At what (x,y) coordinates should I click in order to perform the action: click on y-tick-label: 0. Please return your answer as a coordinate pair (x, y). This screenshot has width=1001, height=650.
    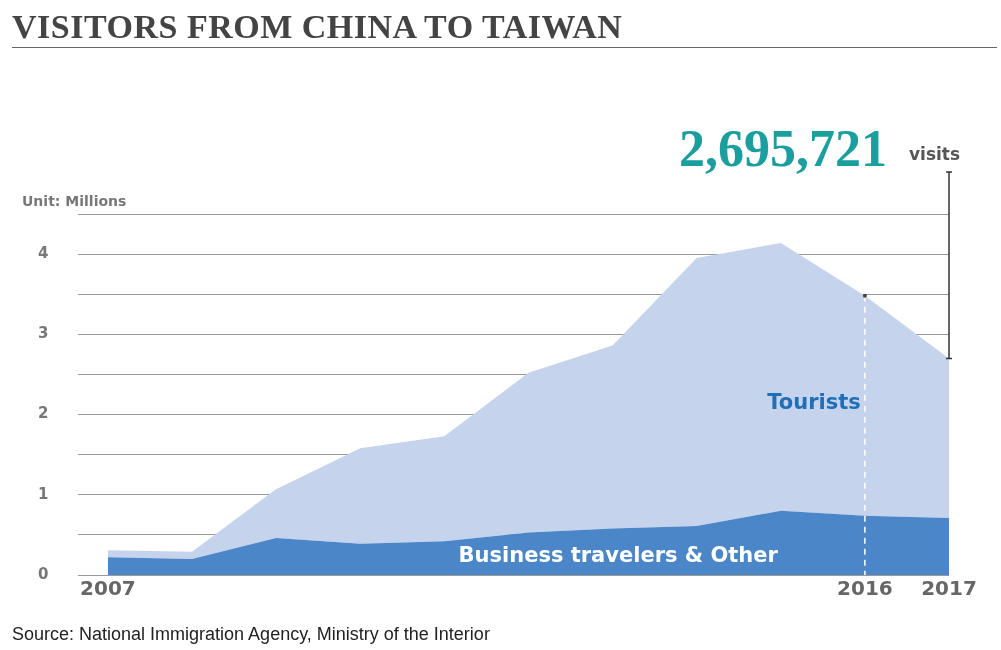
    Looking at the image, I should click on (43, 573).